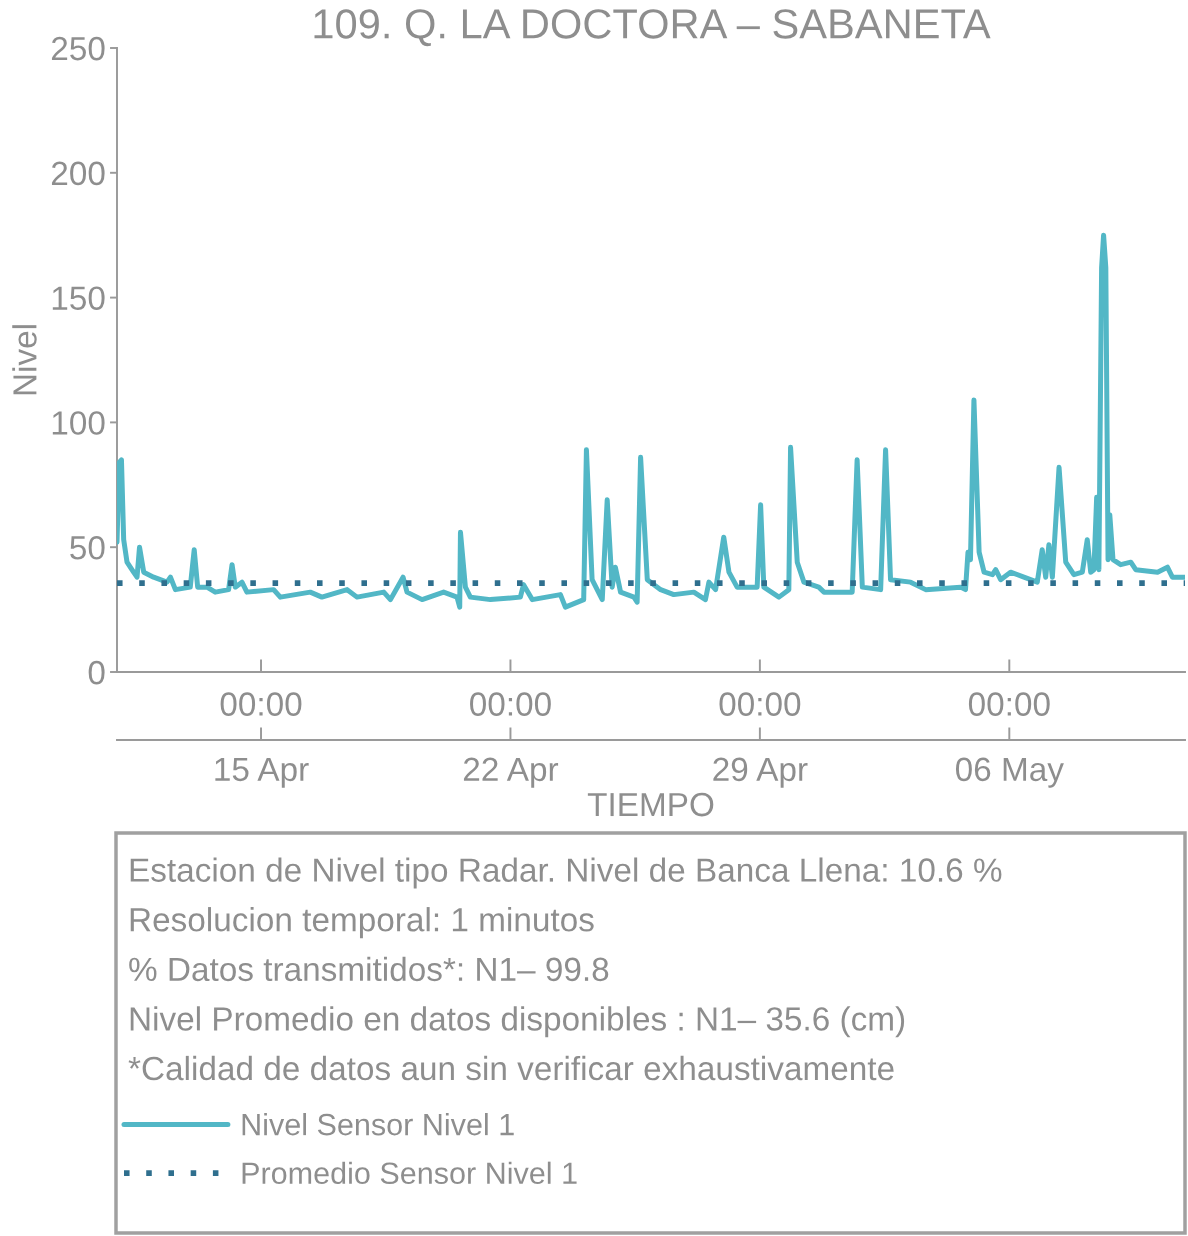 The height and width of the screenshot is (1236, 1188). Describe the element at coordinates (96, 672) in the screenshot. I see `y-tick-label: 0` at that location.